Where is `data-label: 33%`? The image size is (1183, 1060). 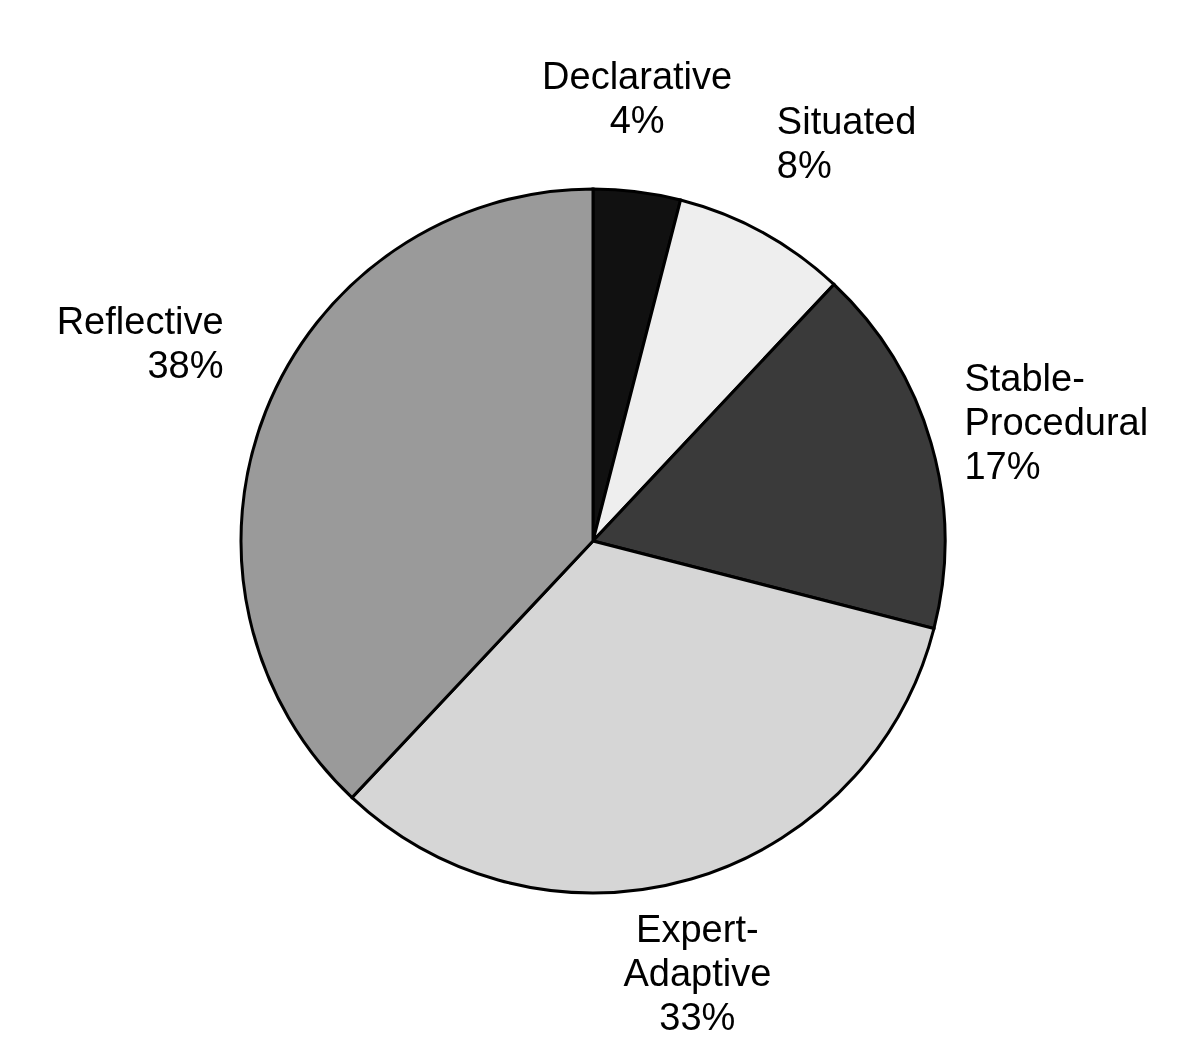
data-label: 33% is located at coordinates (697, 1017).